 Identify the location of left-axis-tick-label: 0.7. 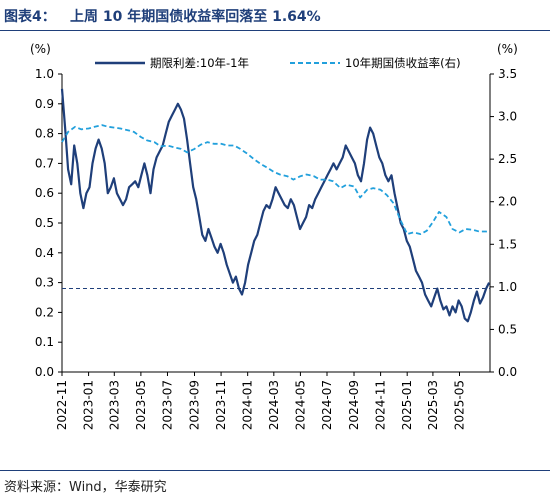
(44, 163).